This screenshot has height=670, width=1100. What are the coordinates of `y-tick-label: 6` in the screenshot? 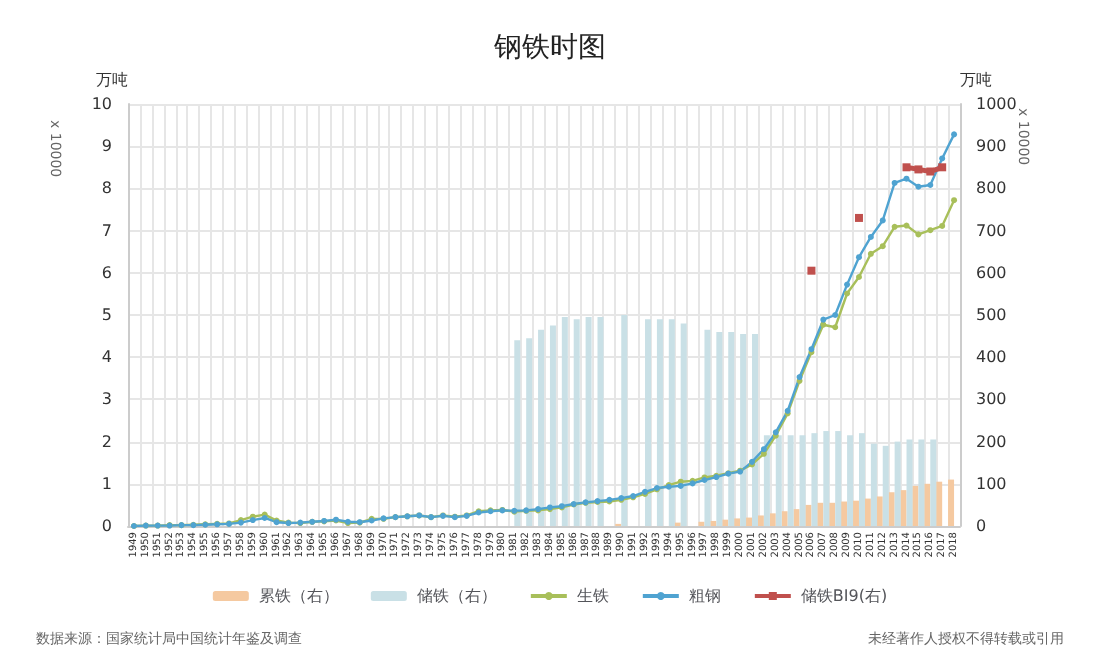 It's located at (106, 272).